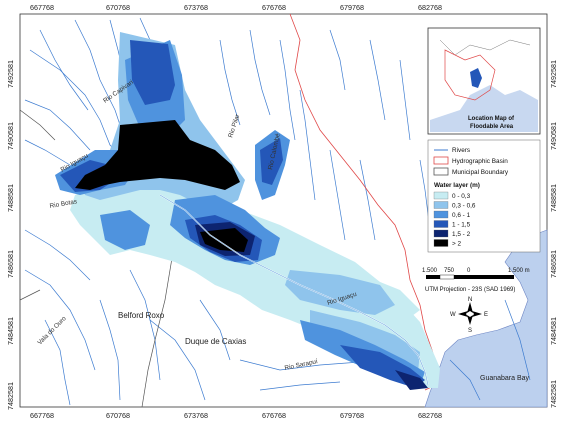 This screenshot has width=563, height=428. Describe the element at coordinates (118, 415) in the screenshot. I see `x-tick-bottom: 670768` at that location.